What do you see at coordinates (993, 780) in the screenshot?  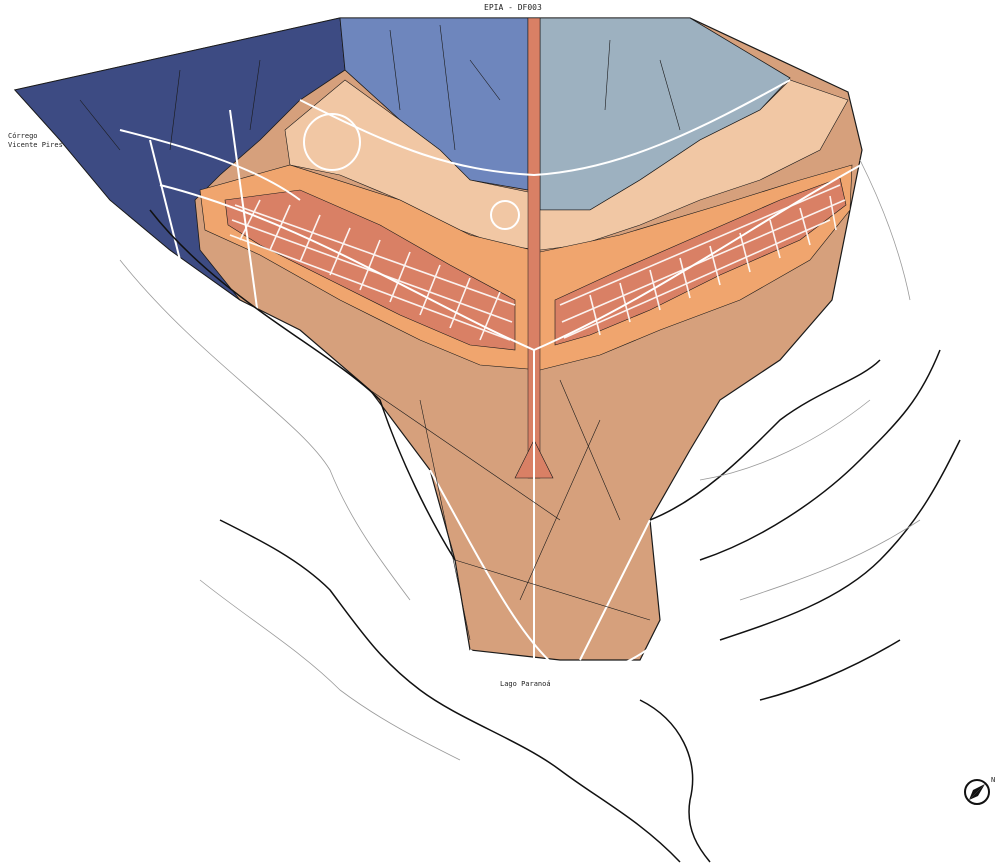 I see `north-label: N` at bounding box center [993, 780].